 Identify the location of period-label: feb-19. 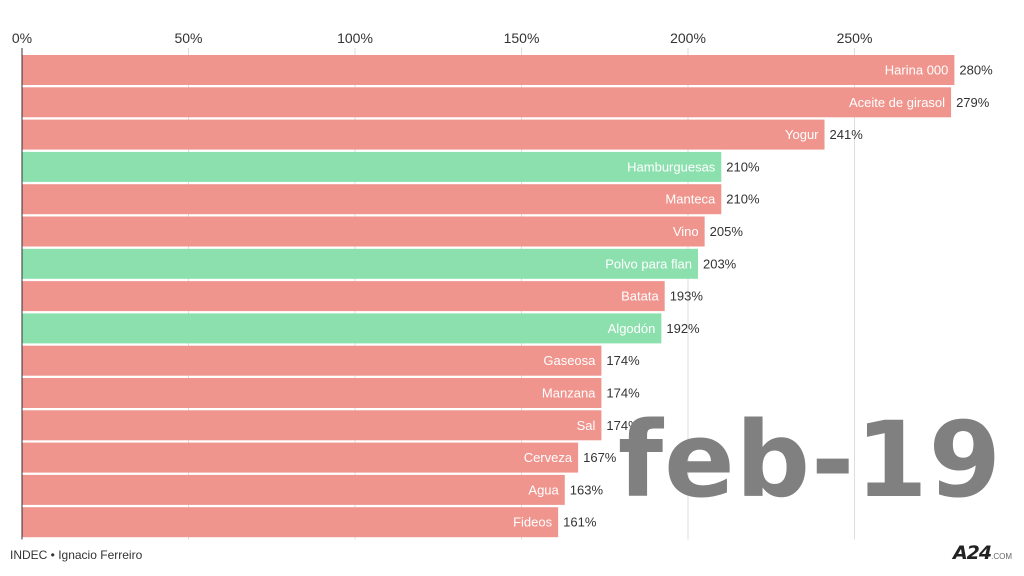
(809, 460).